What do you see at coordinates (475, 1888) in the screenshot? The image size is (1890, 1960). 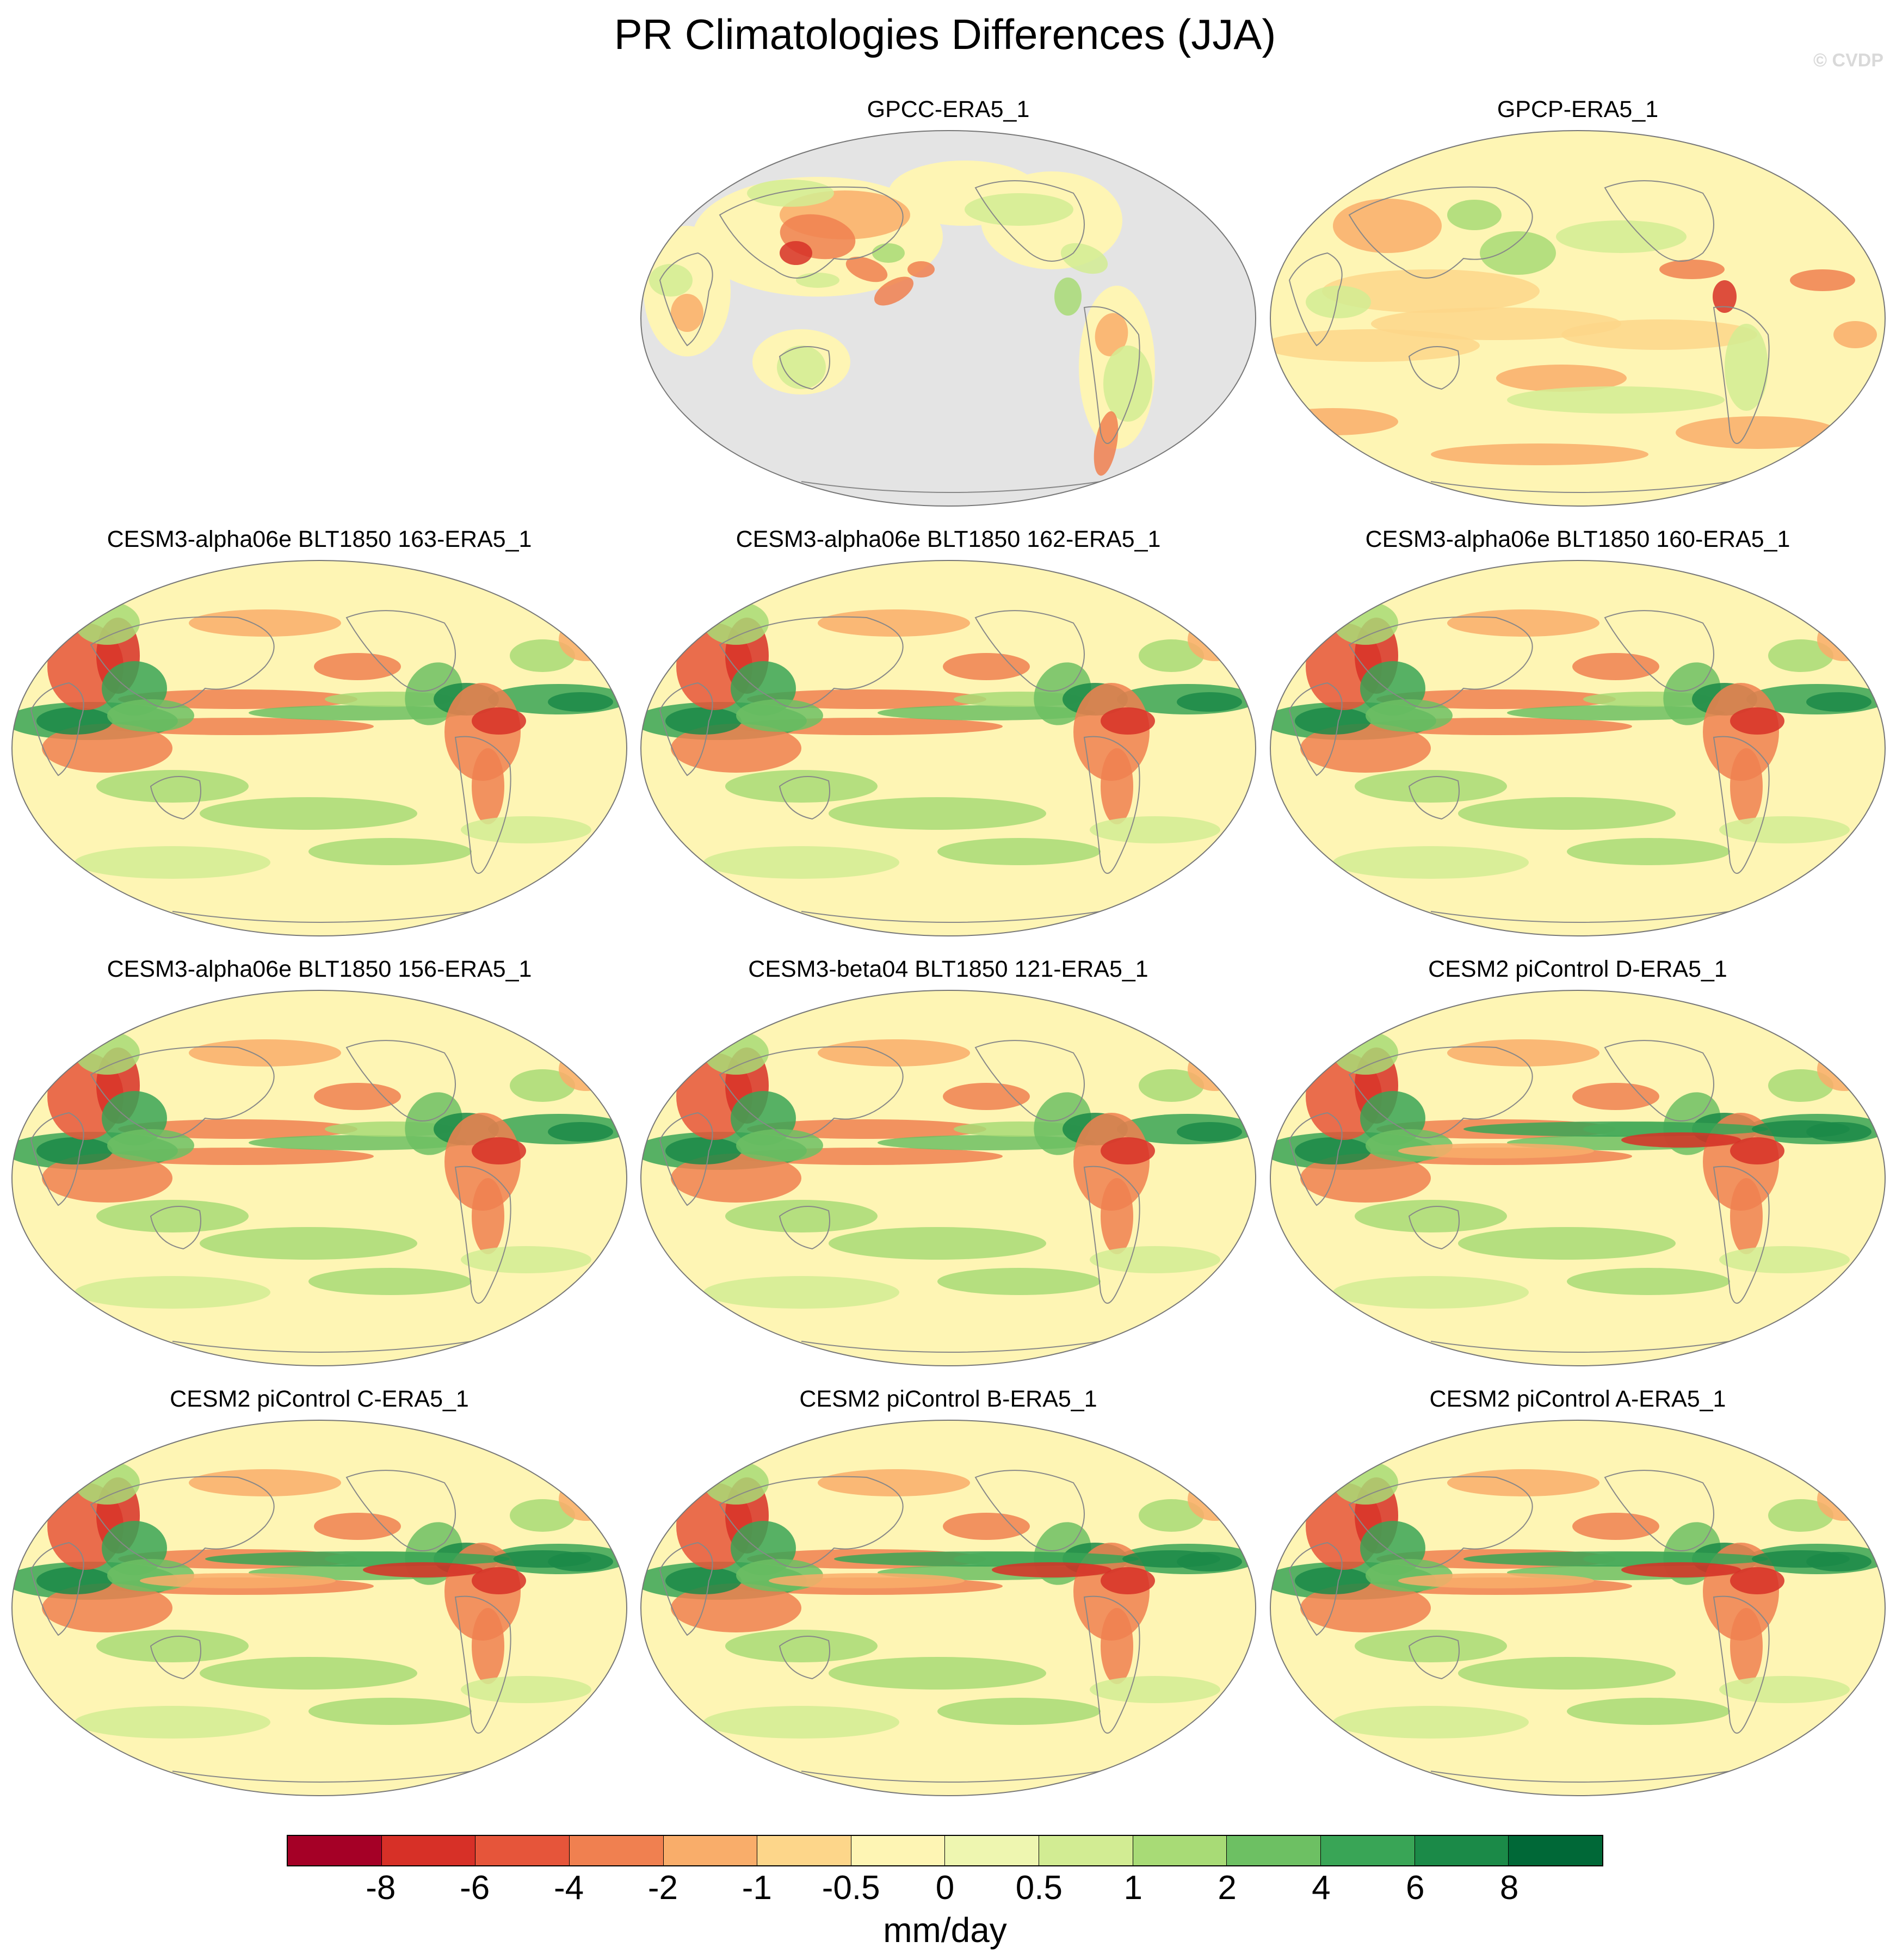 I see `colorbar-tick-label: -6` at bounding box center [475, 1888].